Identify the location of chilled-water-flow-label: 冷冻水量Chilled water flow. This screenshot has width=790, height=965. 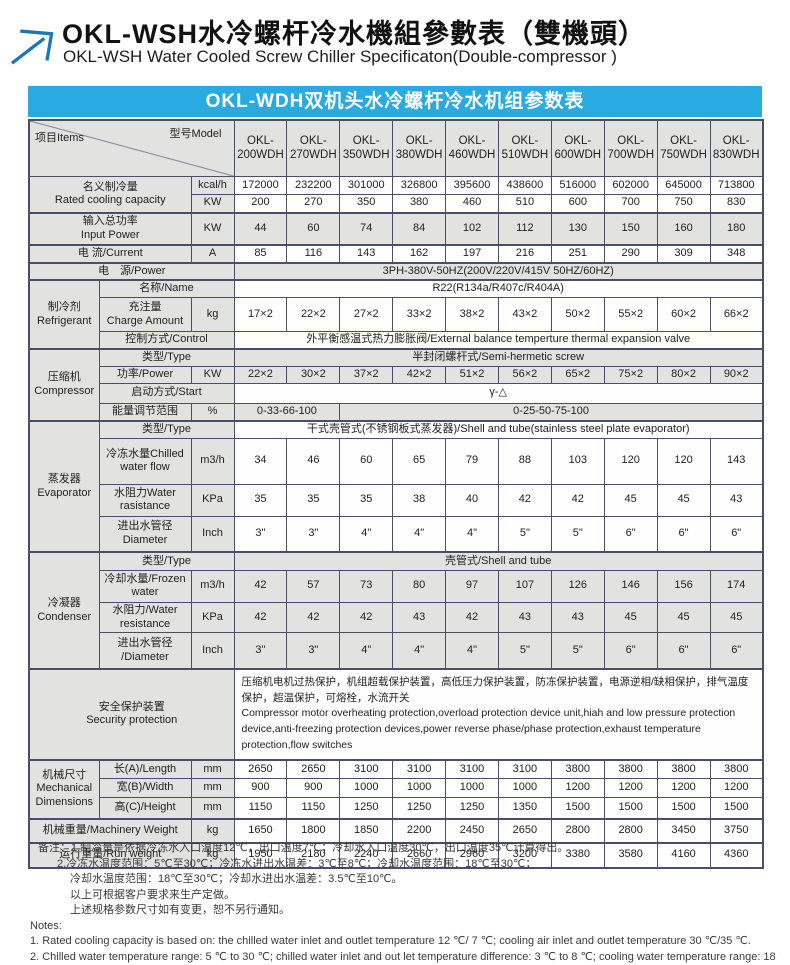
(145, 461).